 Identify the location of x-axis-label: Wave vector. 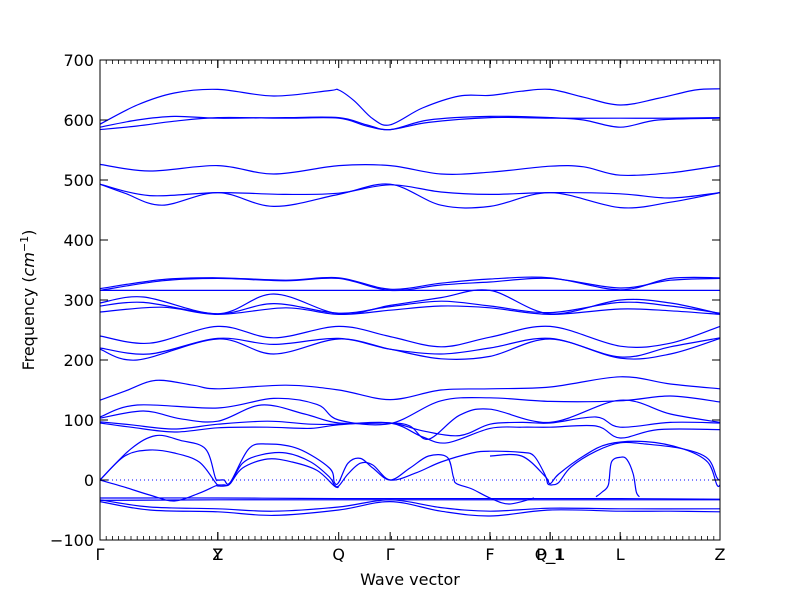
(410, 579).